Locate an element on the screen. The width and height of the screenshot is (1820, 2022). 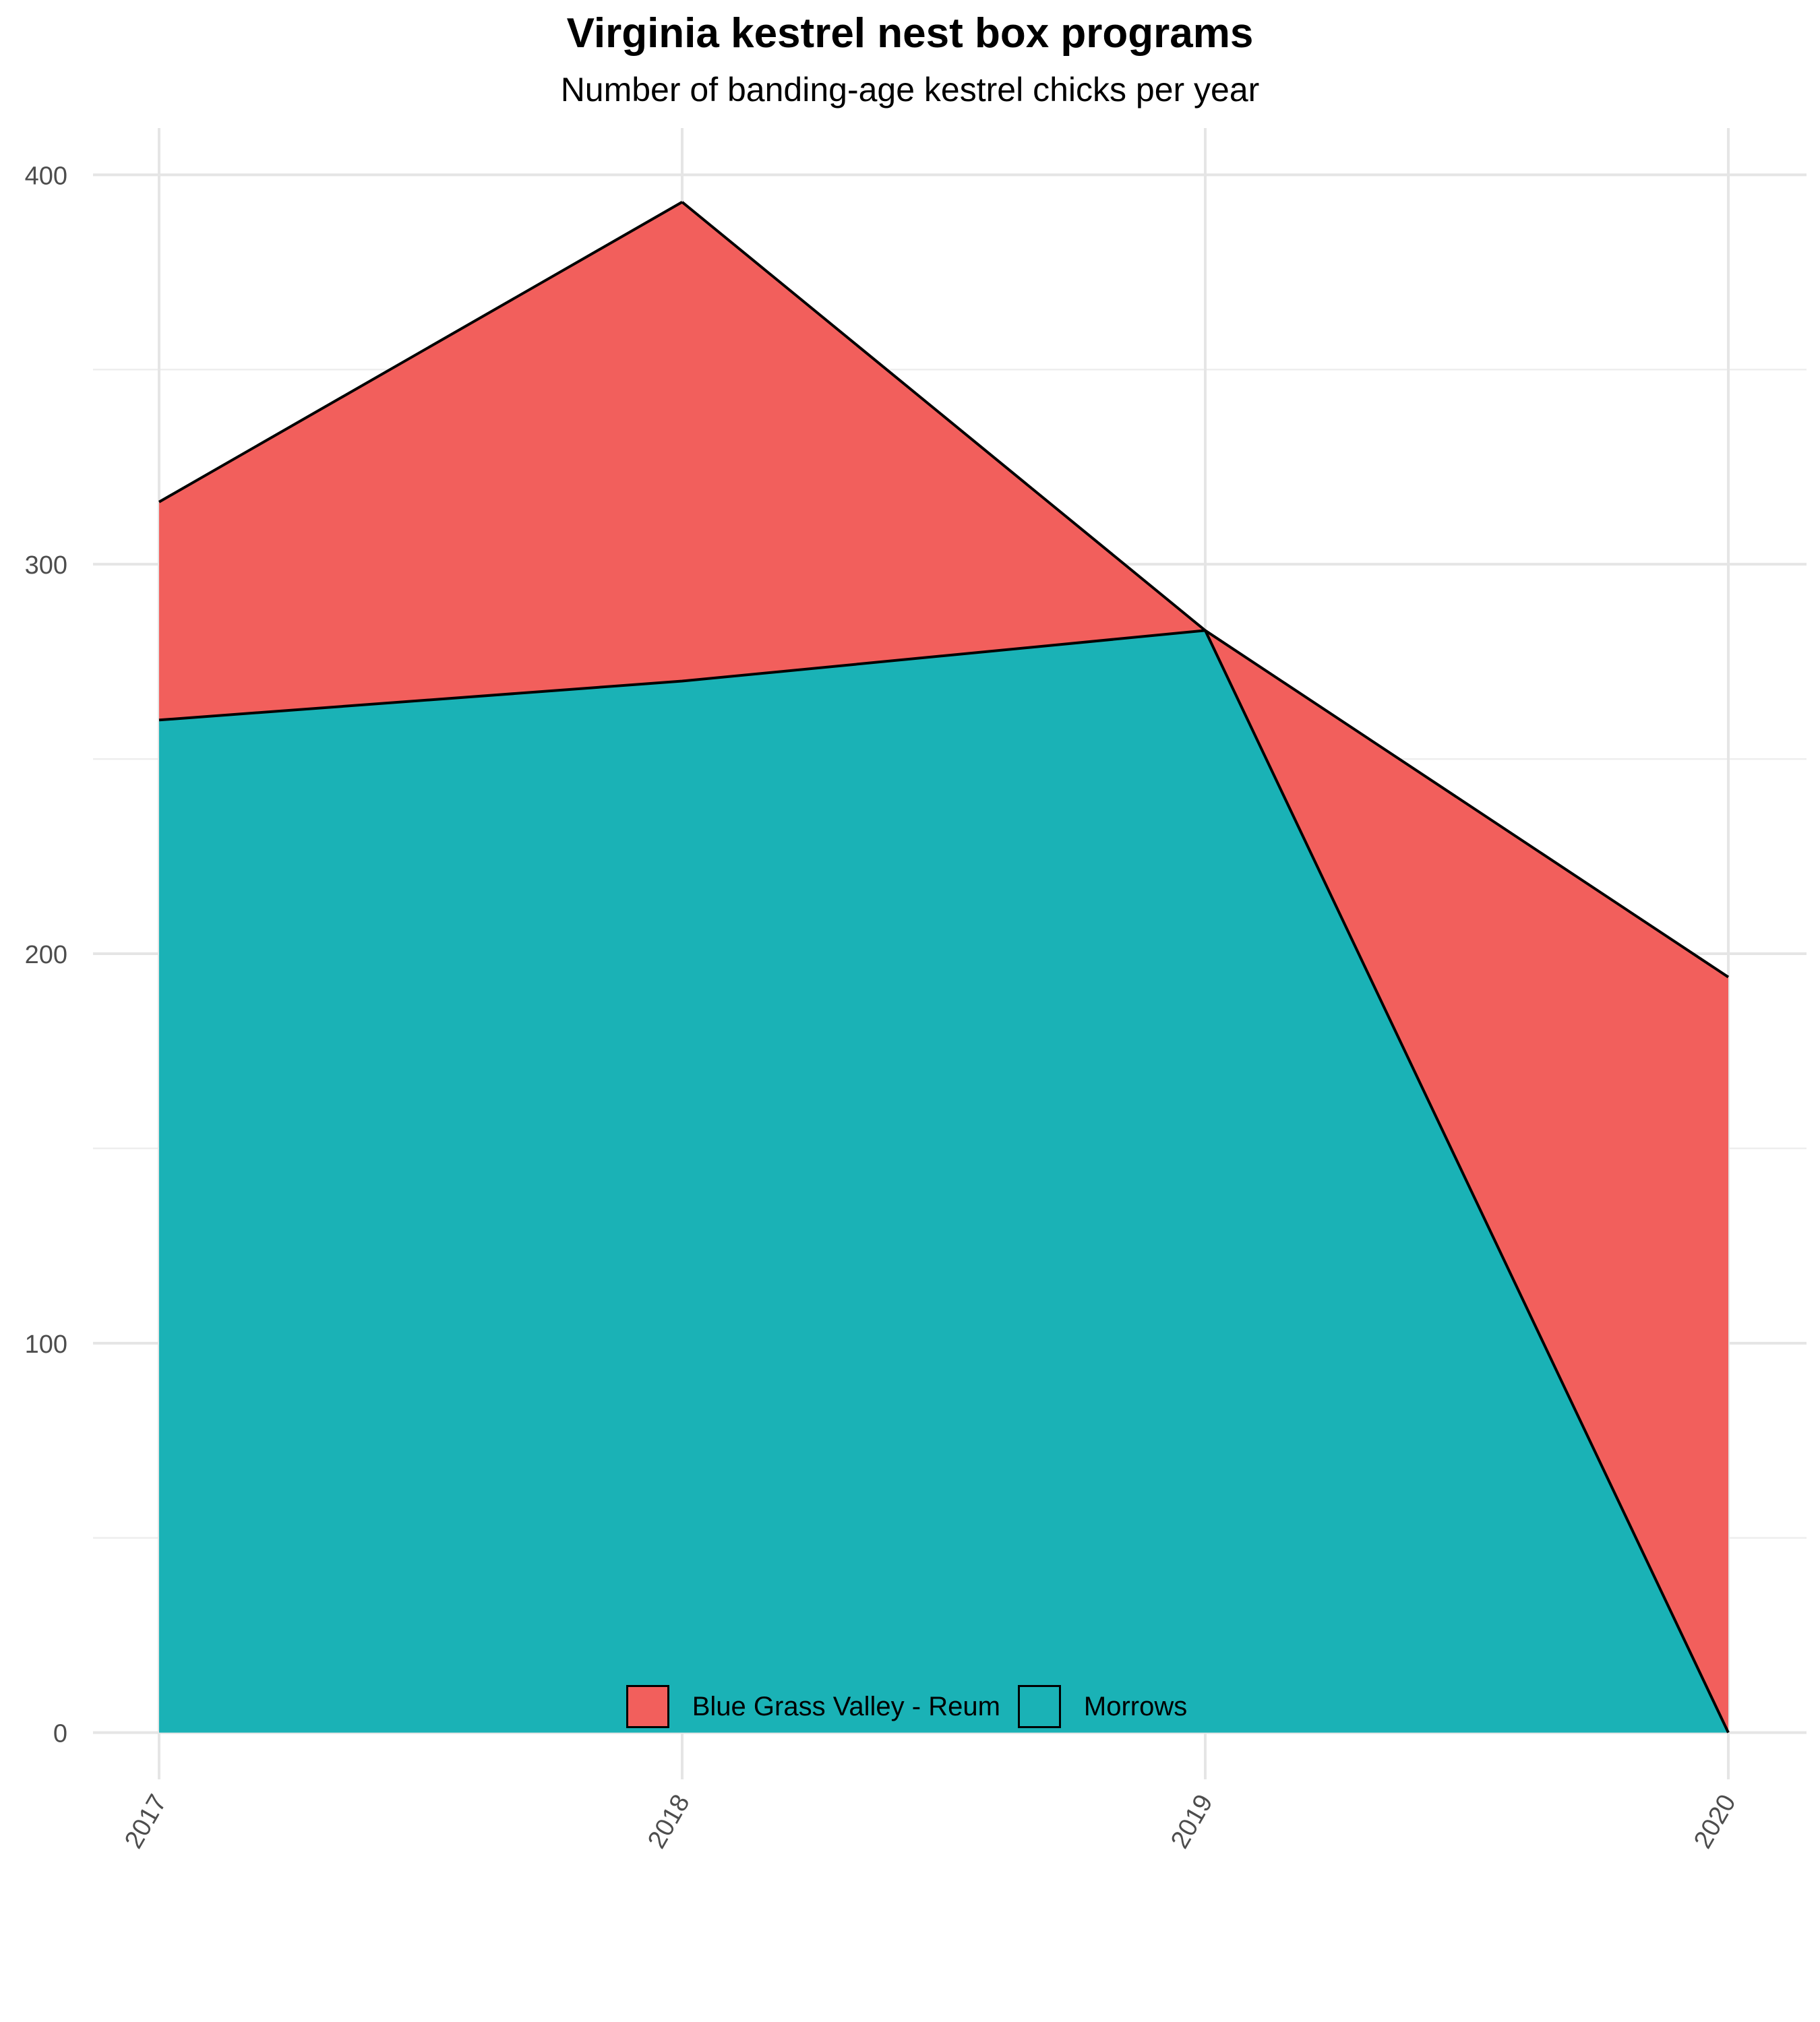
legend-label-morrows: Morrows is located at coordinates (1135, 1706).